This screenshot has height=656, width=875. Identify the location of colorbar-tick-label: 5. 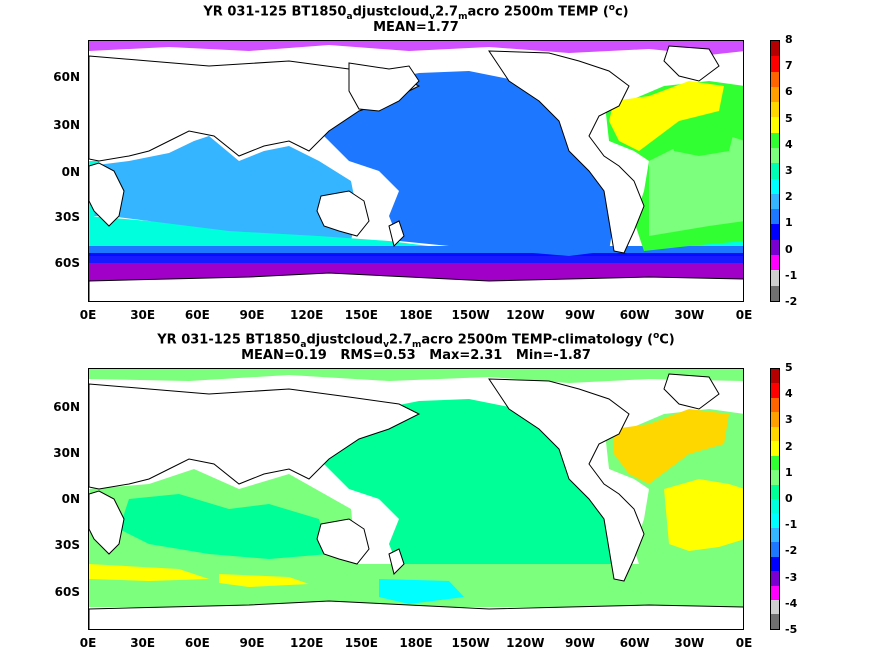
(789, 367).